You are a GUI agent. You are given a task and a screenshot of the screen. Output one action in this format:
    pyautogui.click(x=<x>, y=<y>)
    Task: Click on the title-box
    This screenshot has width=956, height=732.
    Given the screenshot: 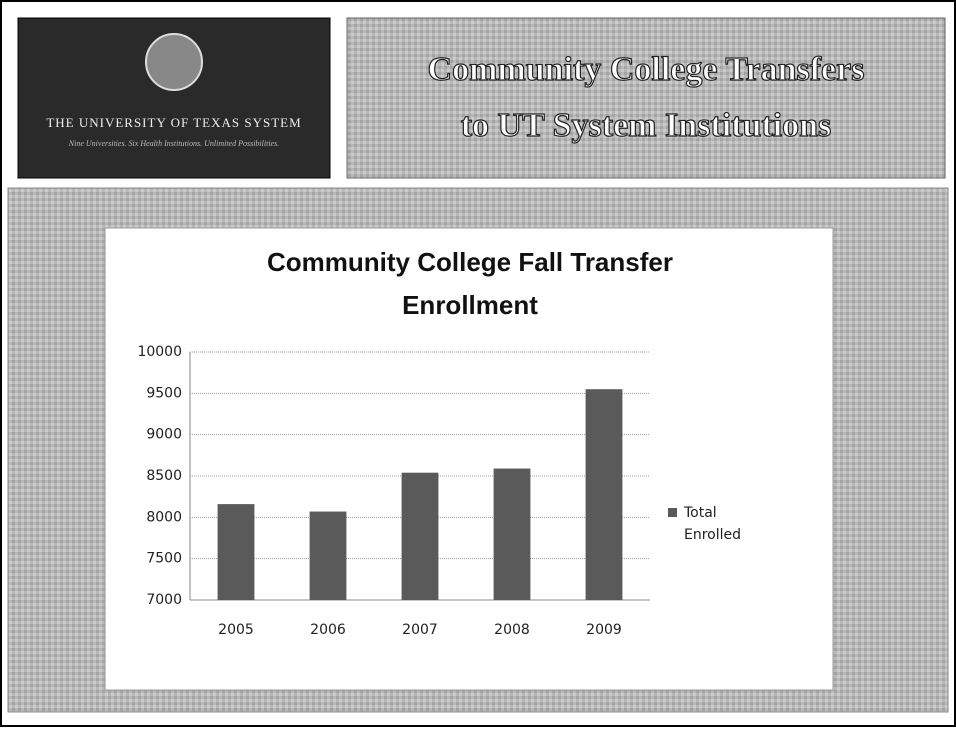 What is the action you would take?
    pyautogui.click(x=646, y=98)
    